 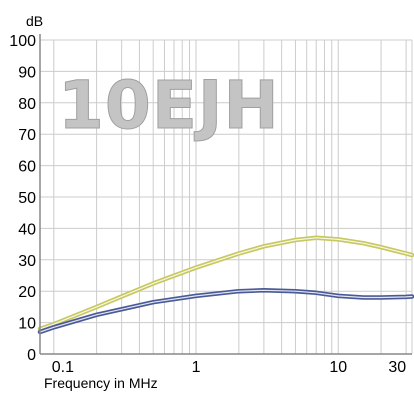 What do you see at coordinates (27, 229) in the screenshot?
I see `y-tick-label: 40` at bounding box center [27, 229].